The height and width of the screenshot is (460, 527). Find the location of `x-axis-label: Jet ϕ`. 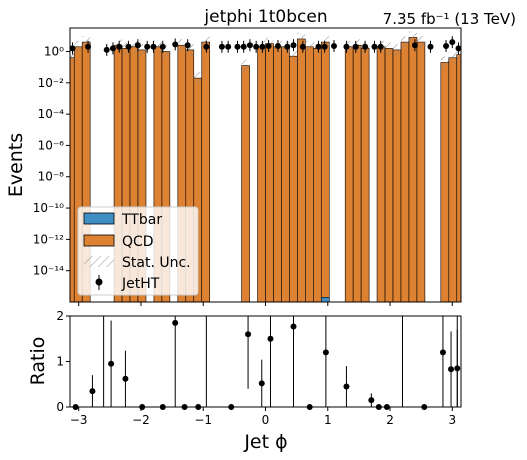

x-axis-label: Jet ϕ is located at coordinates (265, 442).